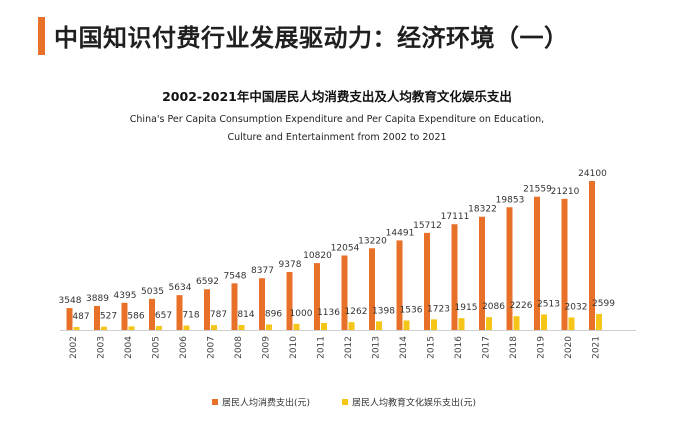 This screenshot has width=674, height=433. I want to click on x-tick-label: 2014, so click(404, 347).